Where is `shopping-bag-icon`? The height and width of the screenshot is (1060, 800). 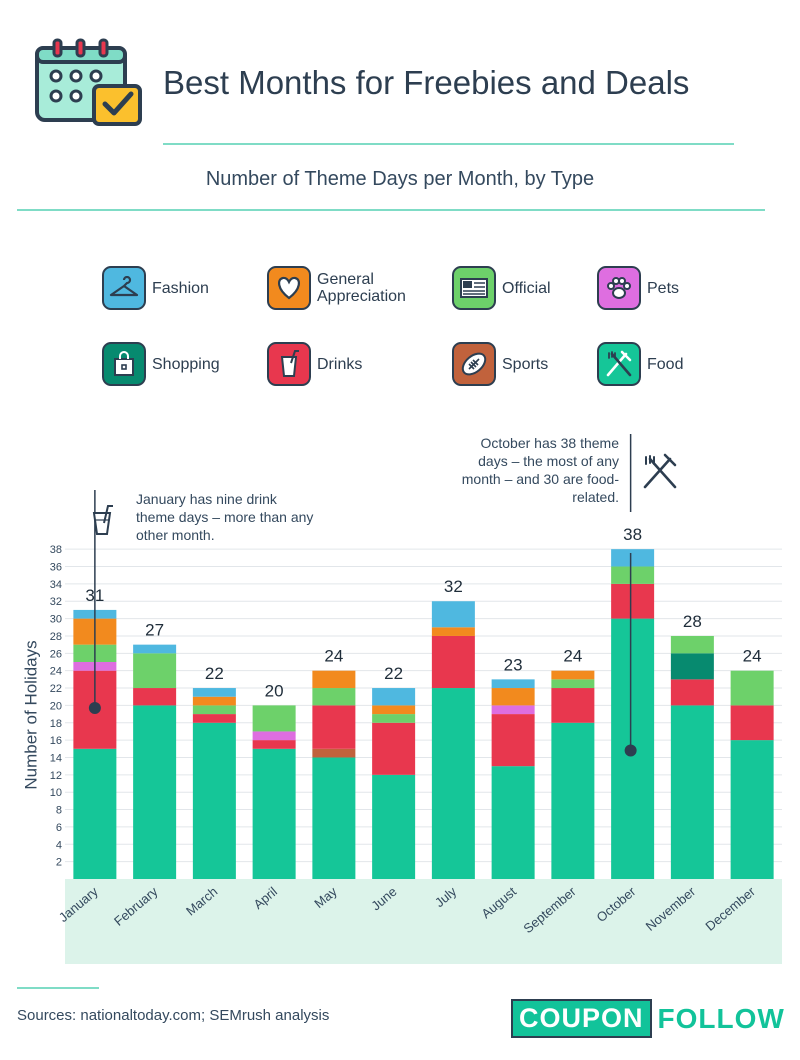 shopping-bag-icon is located at coordinates (124, 364).